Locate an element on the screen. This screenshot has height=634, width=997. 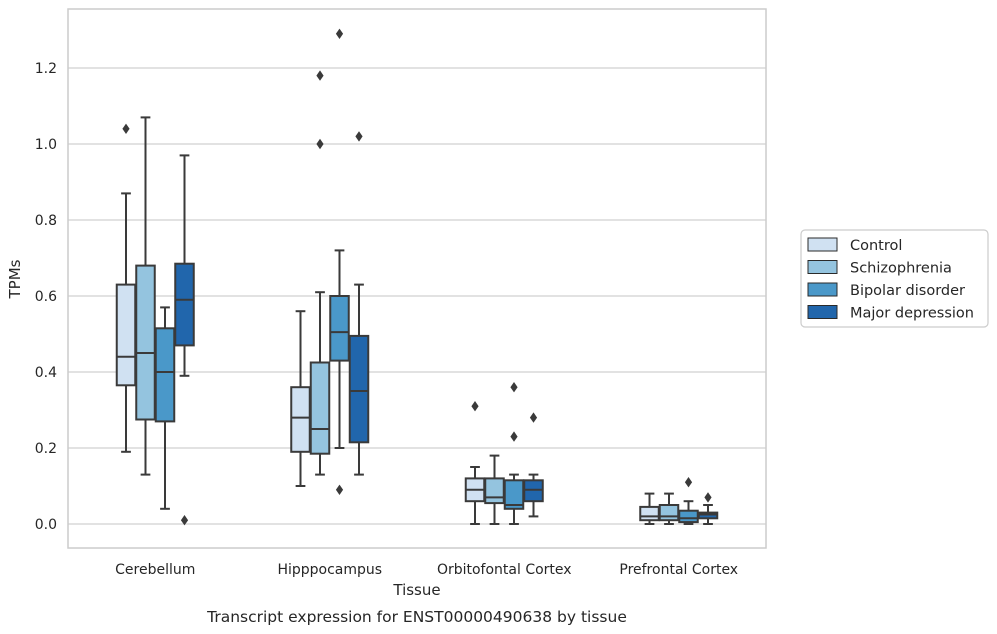
y-tick-label: 1.2 is located at coordinates (46, 69).